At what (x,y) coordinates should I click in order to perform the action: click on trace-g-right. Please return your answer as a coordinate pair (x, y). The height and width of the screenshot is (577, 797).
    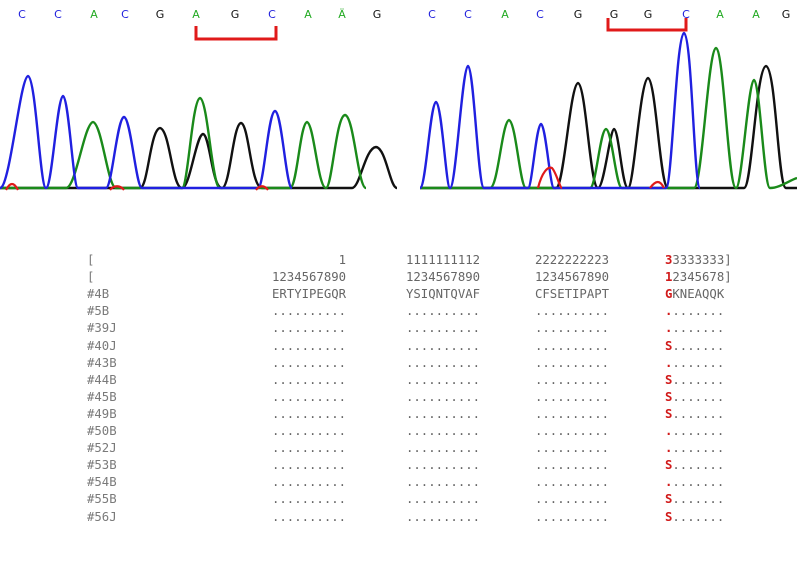
    Looking at the image, I should click on (608, 127).